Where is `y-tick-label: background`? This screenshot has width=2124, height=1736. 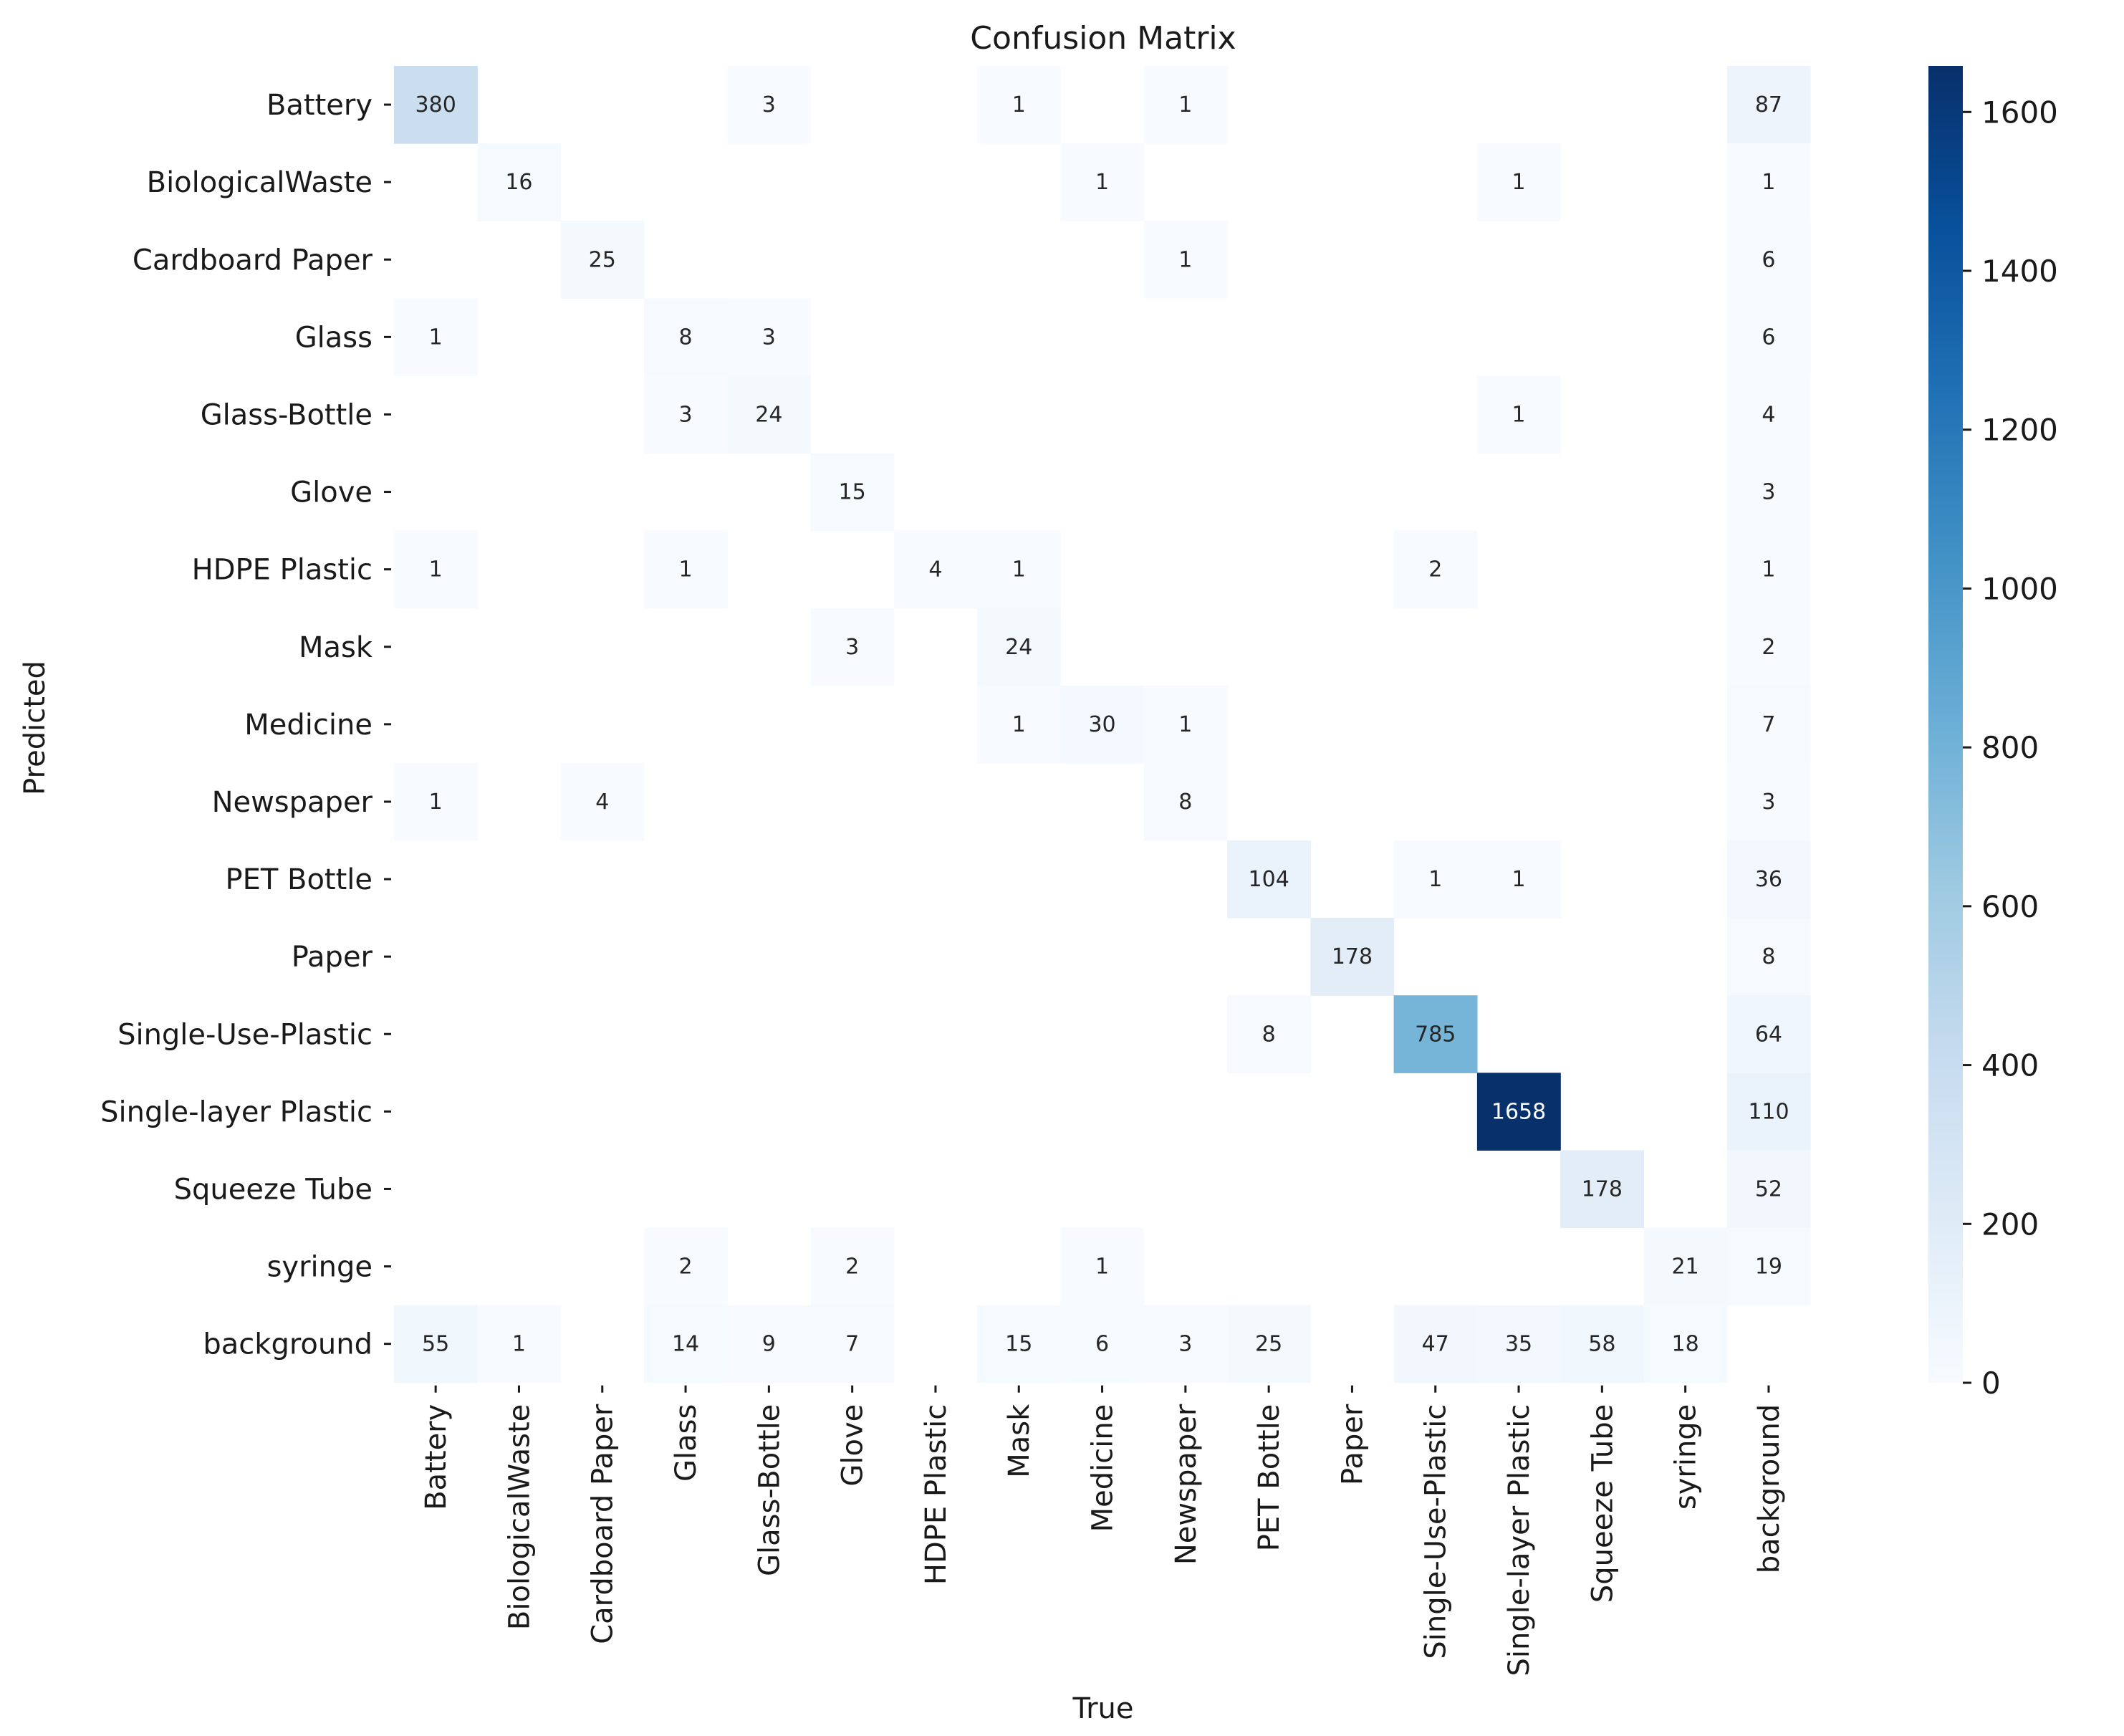 y-tick-label: background is located at coordinates (288, 1344).